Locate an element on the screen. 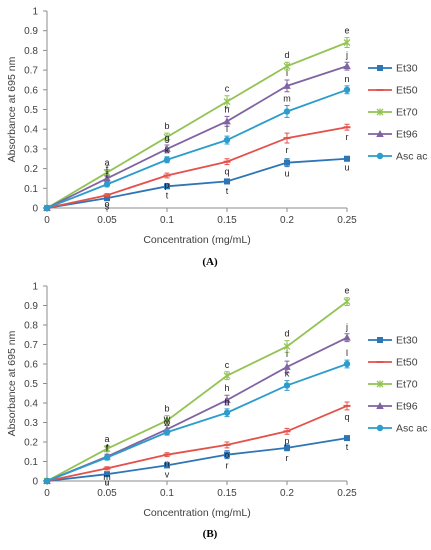 This screenshot has width=431, height=550. legend-item-et50: Et50 is located at coordinates (393, 91).